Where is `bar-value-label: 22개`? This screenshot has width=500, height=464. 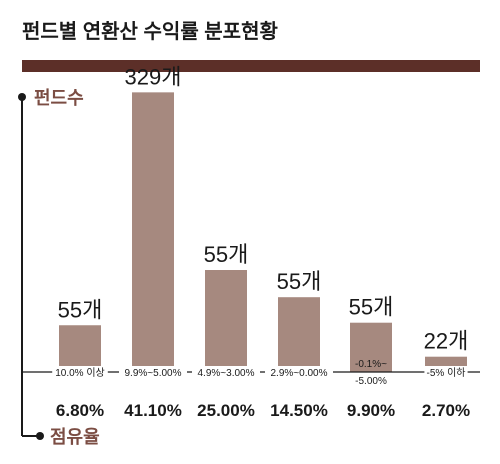
bar-value-label: 22개 is located at coordinates (446, 341).